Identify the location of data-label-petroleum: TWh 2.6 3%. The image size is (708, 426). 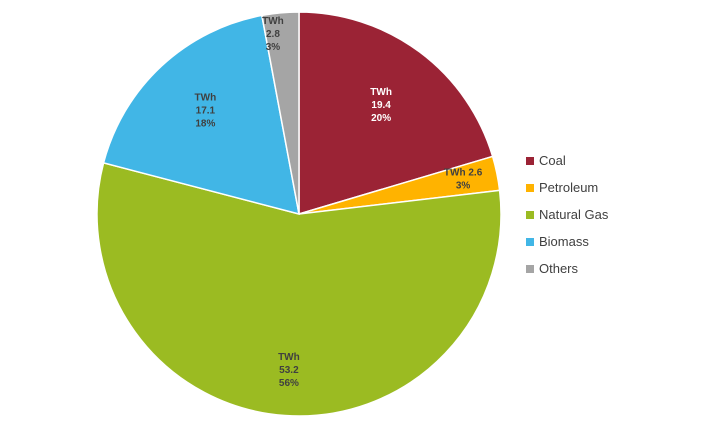
(463, 180).